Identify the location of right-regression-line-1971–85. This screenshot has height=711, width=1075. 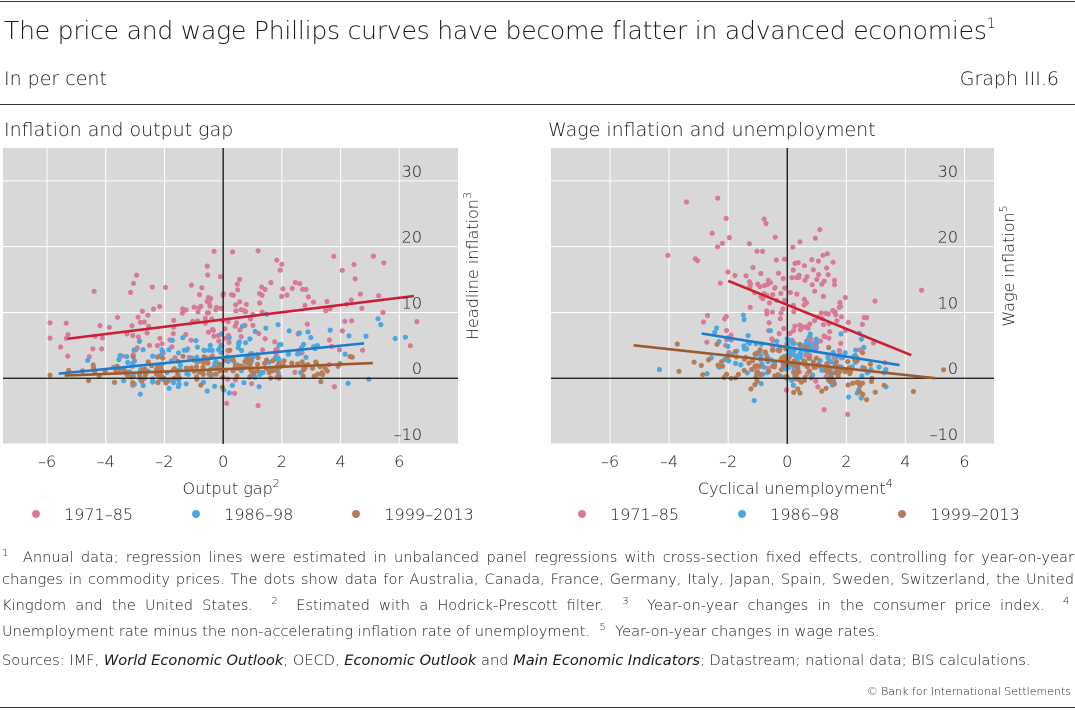
(819, 318).